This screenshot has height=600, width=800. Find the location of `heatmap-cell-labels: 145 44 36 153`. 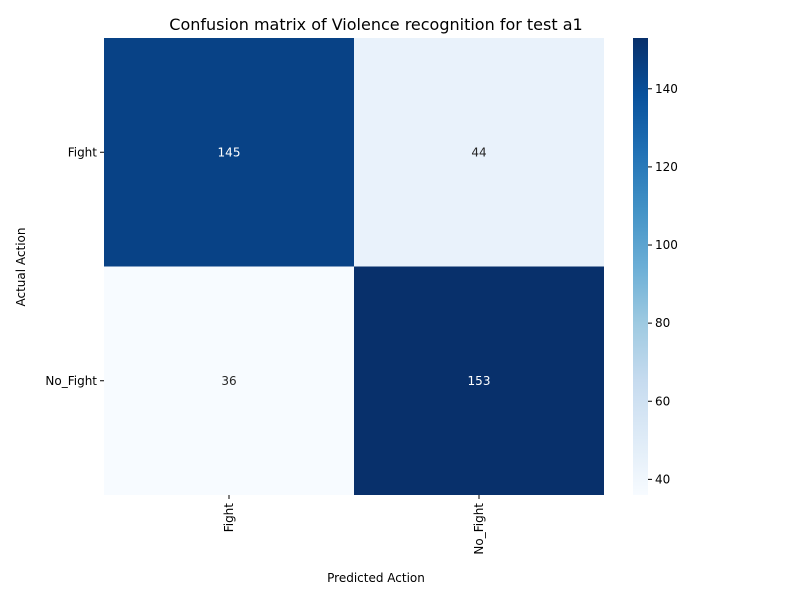

heatmap-cell-labels: 145 44 36 153 is located at coordinates (354, 266).